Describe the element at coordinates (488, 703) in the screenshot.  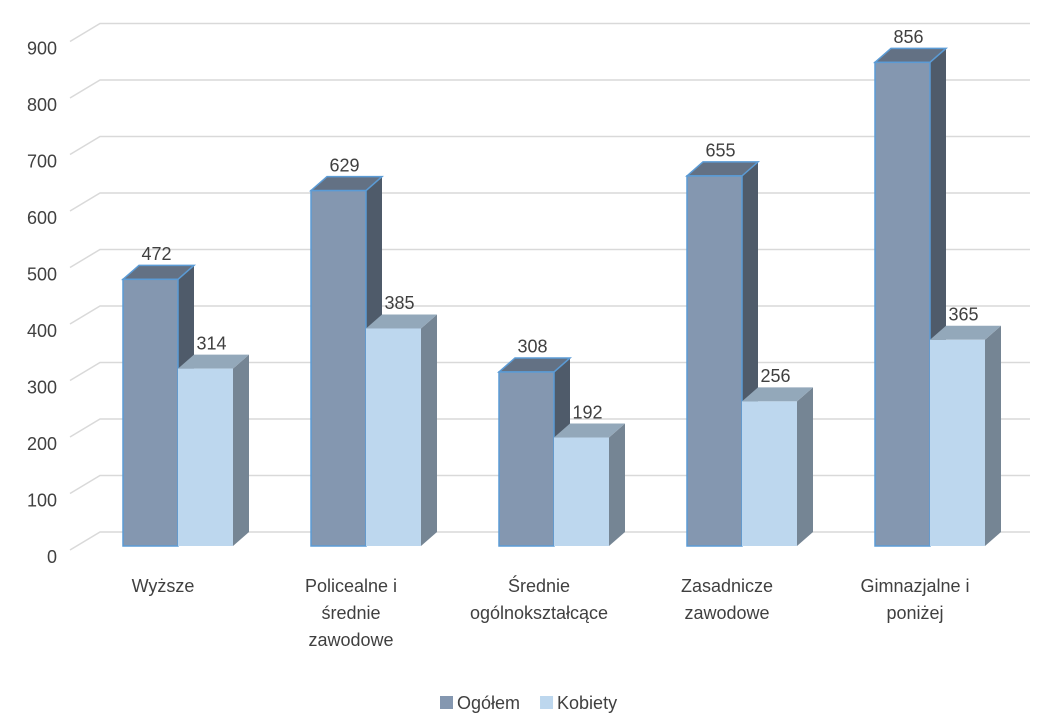
I see `legend-label: Ogółem` at that location.